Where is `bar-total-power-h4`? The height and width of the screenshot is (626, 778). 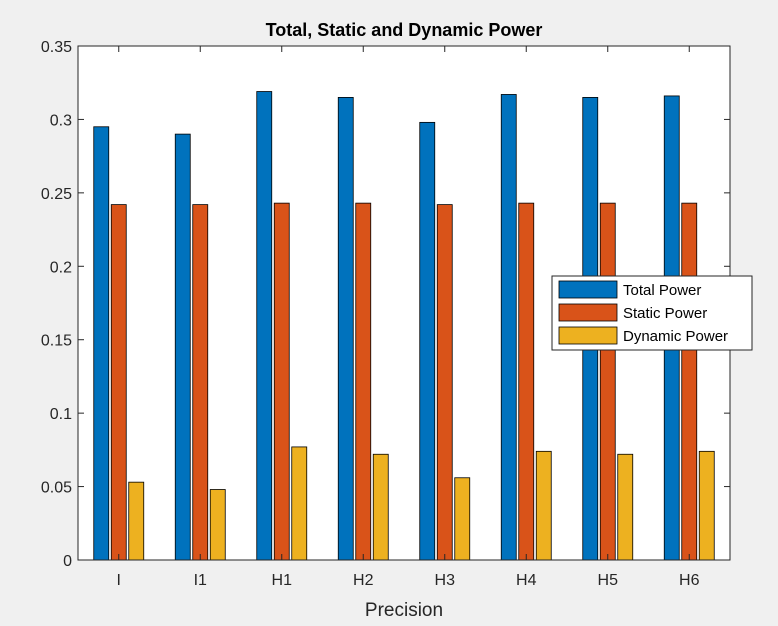
bar-total-power-h4 is located at coordinates (508, 327).